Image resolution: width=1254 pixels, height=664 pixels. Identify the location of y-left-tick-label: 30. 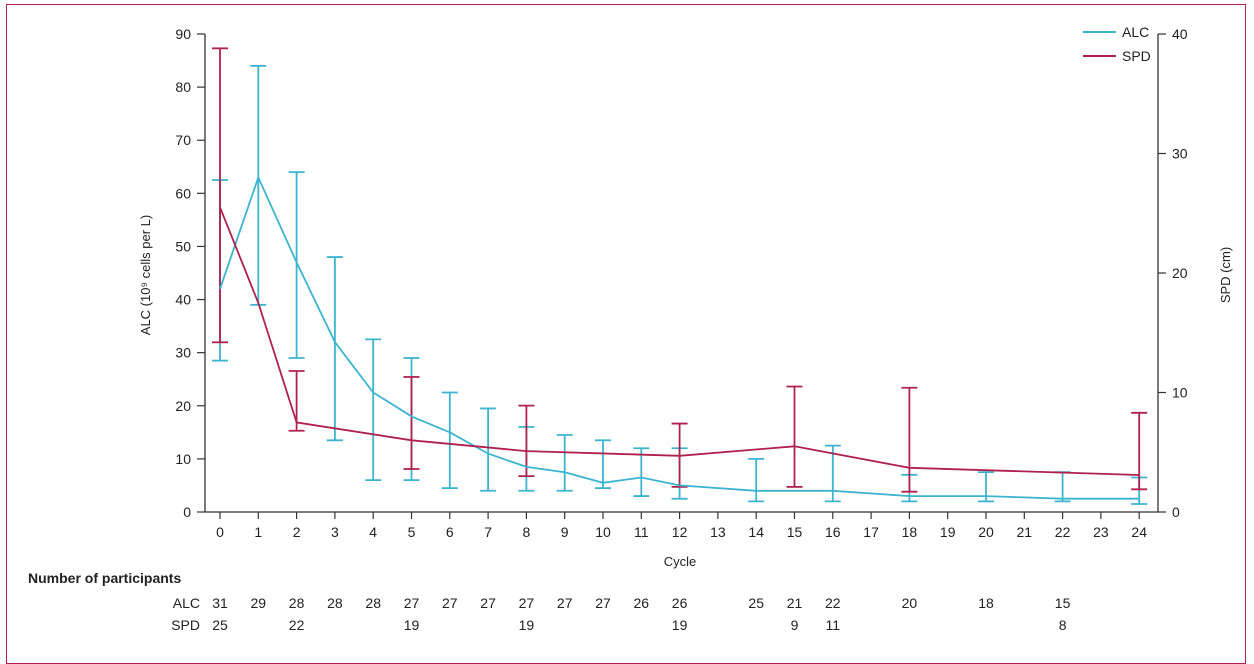
(183, 353).